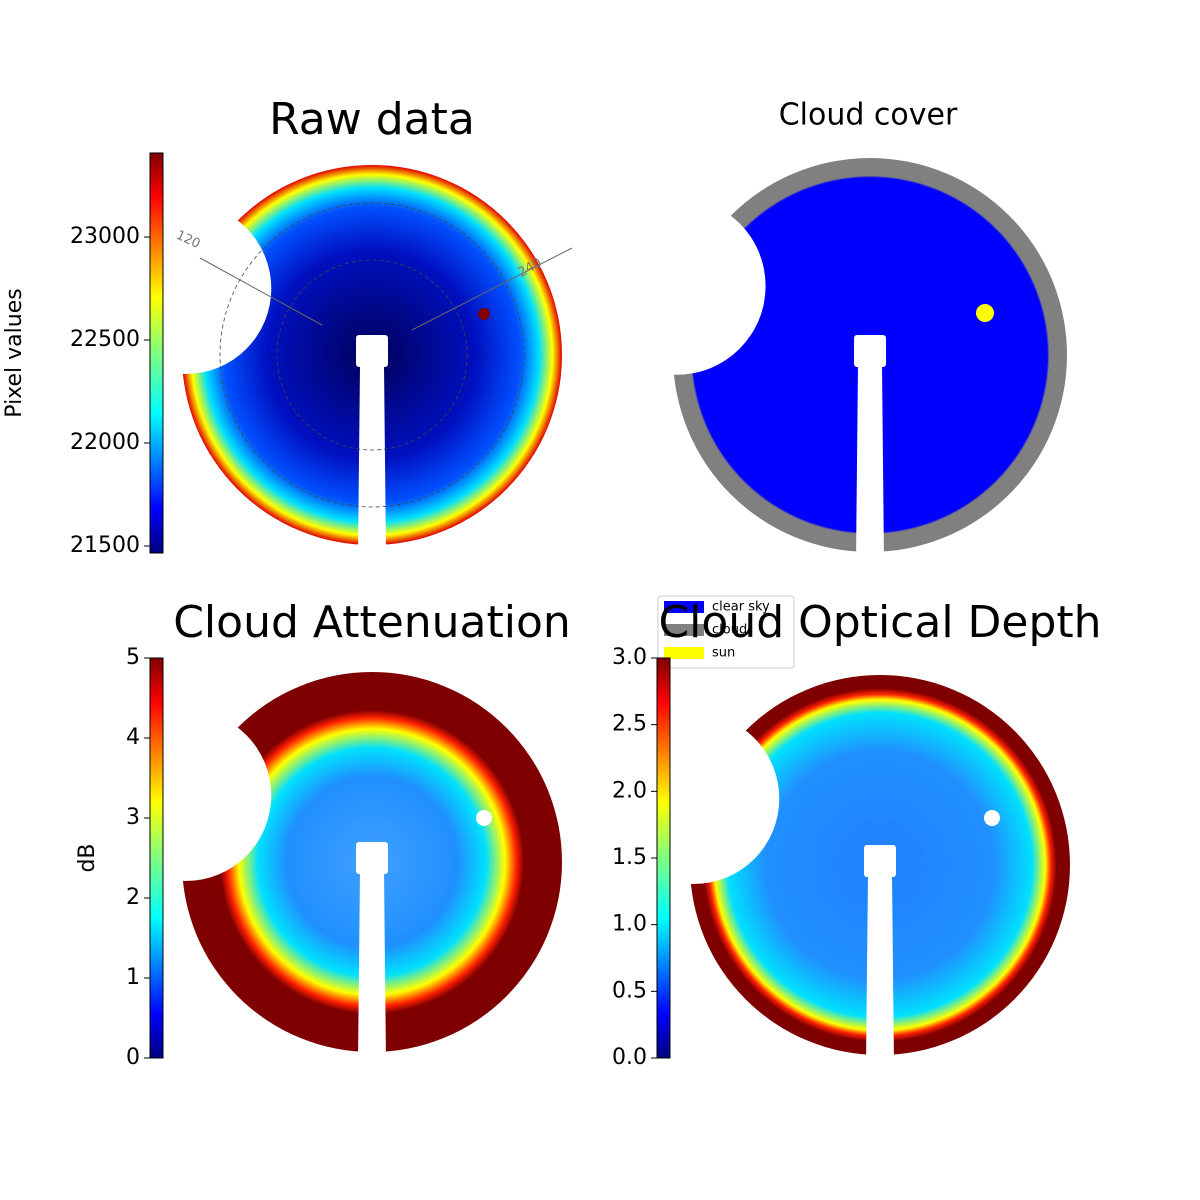 This screenshot has width=1200, height=1200. I want to click on colorbar-tick-label: 1.5, so click(629, 857).